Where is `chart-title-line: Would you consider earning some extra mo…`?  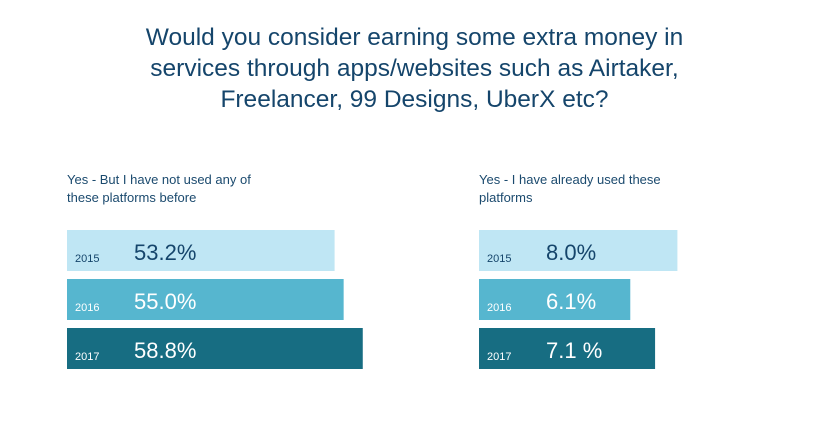
chart-title-line: Would you consider earning some extra mo… is located at coordinates (414, 37).